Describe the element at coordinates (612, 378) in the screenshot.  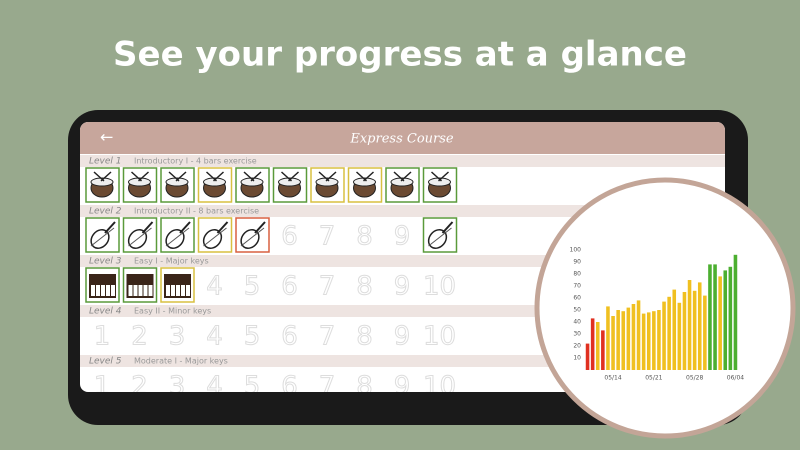
I see `x-tick-label: 05/14` at that location.